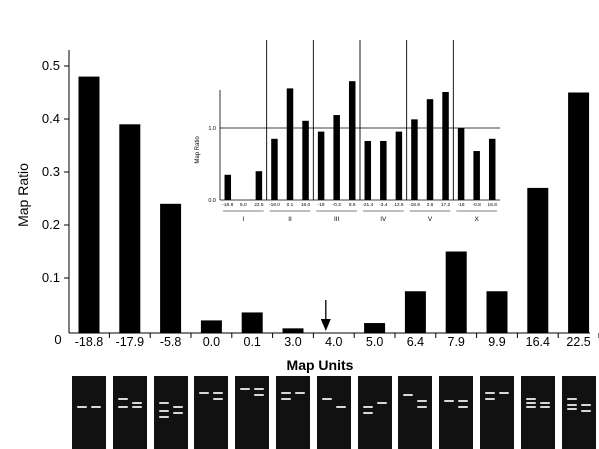 The image size is (599, 449). I want to click on main-x-axis-label: Map Units, so click(320, 365).